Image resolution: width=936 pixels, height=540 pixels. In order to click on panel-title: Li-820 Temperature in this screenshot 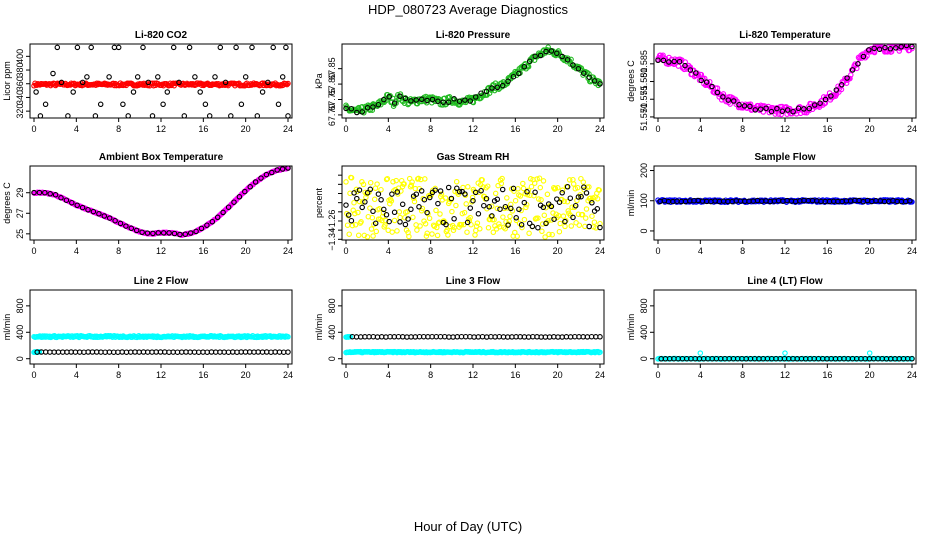, I will do `click(785, 35)`.